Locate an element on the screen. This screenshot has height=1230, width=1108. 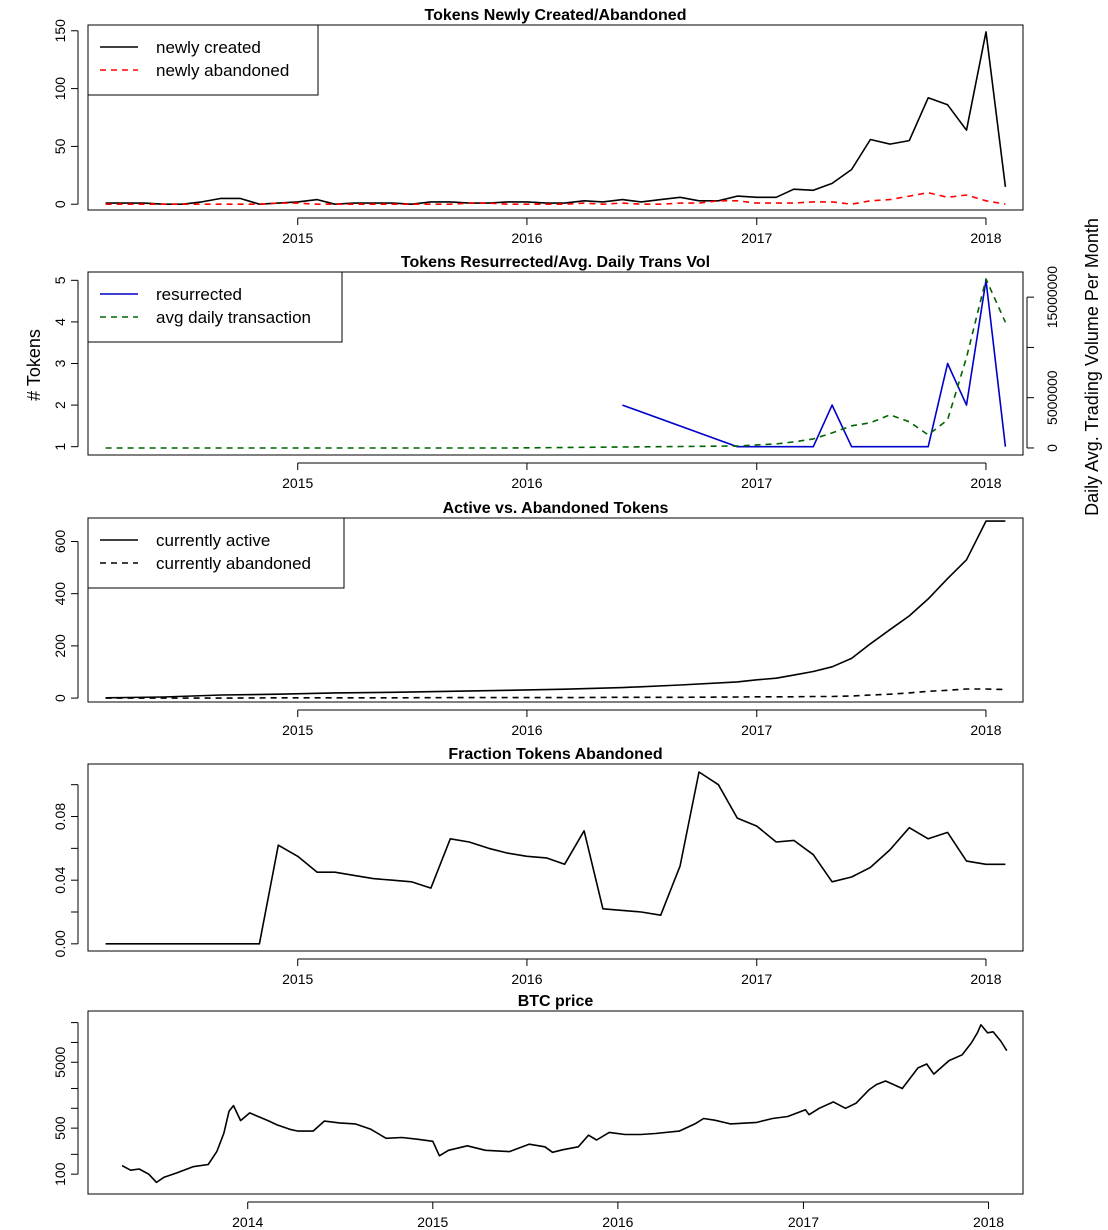
y-tick-label: 3 is located at coordinates (60, 363).